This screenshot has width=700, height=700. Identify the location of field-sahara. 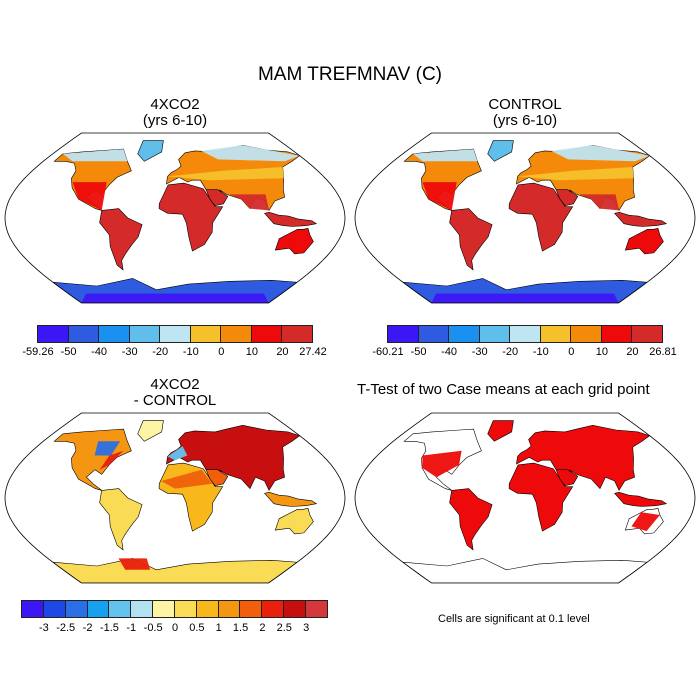
(187, 479).